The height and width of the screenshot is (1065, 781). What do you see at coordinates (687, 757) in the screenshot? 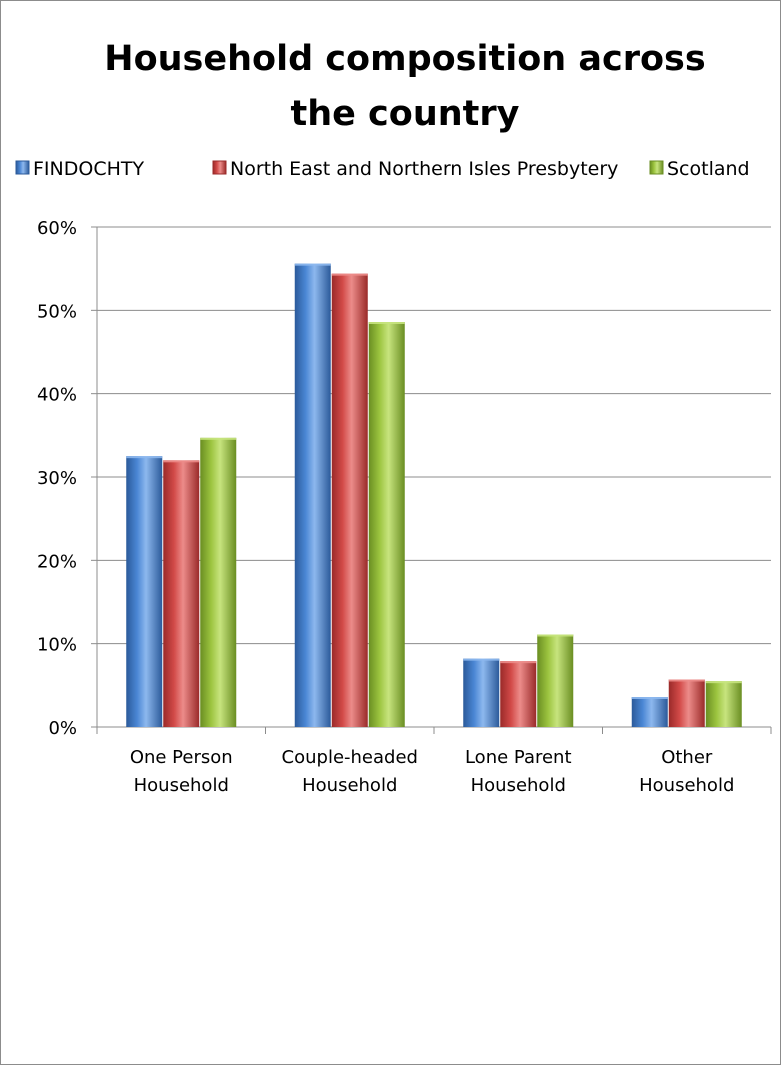
I see `x-category-label: Other` at bounding box center [687, 757].